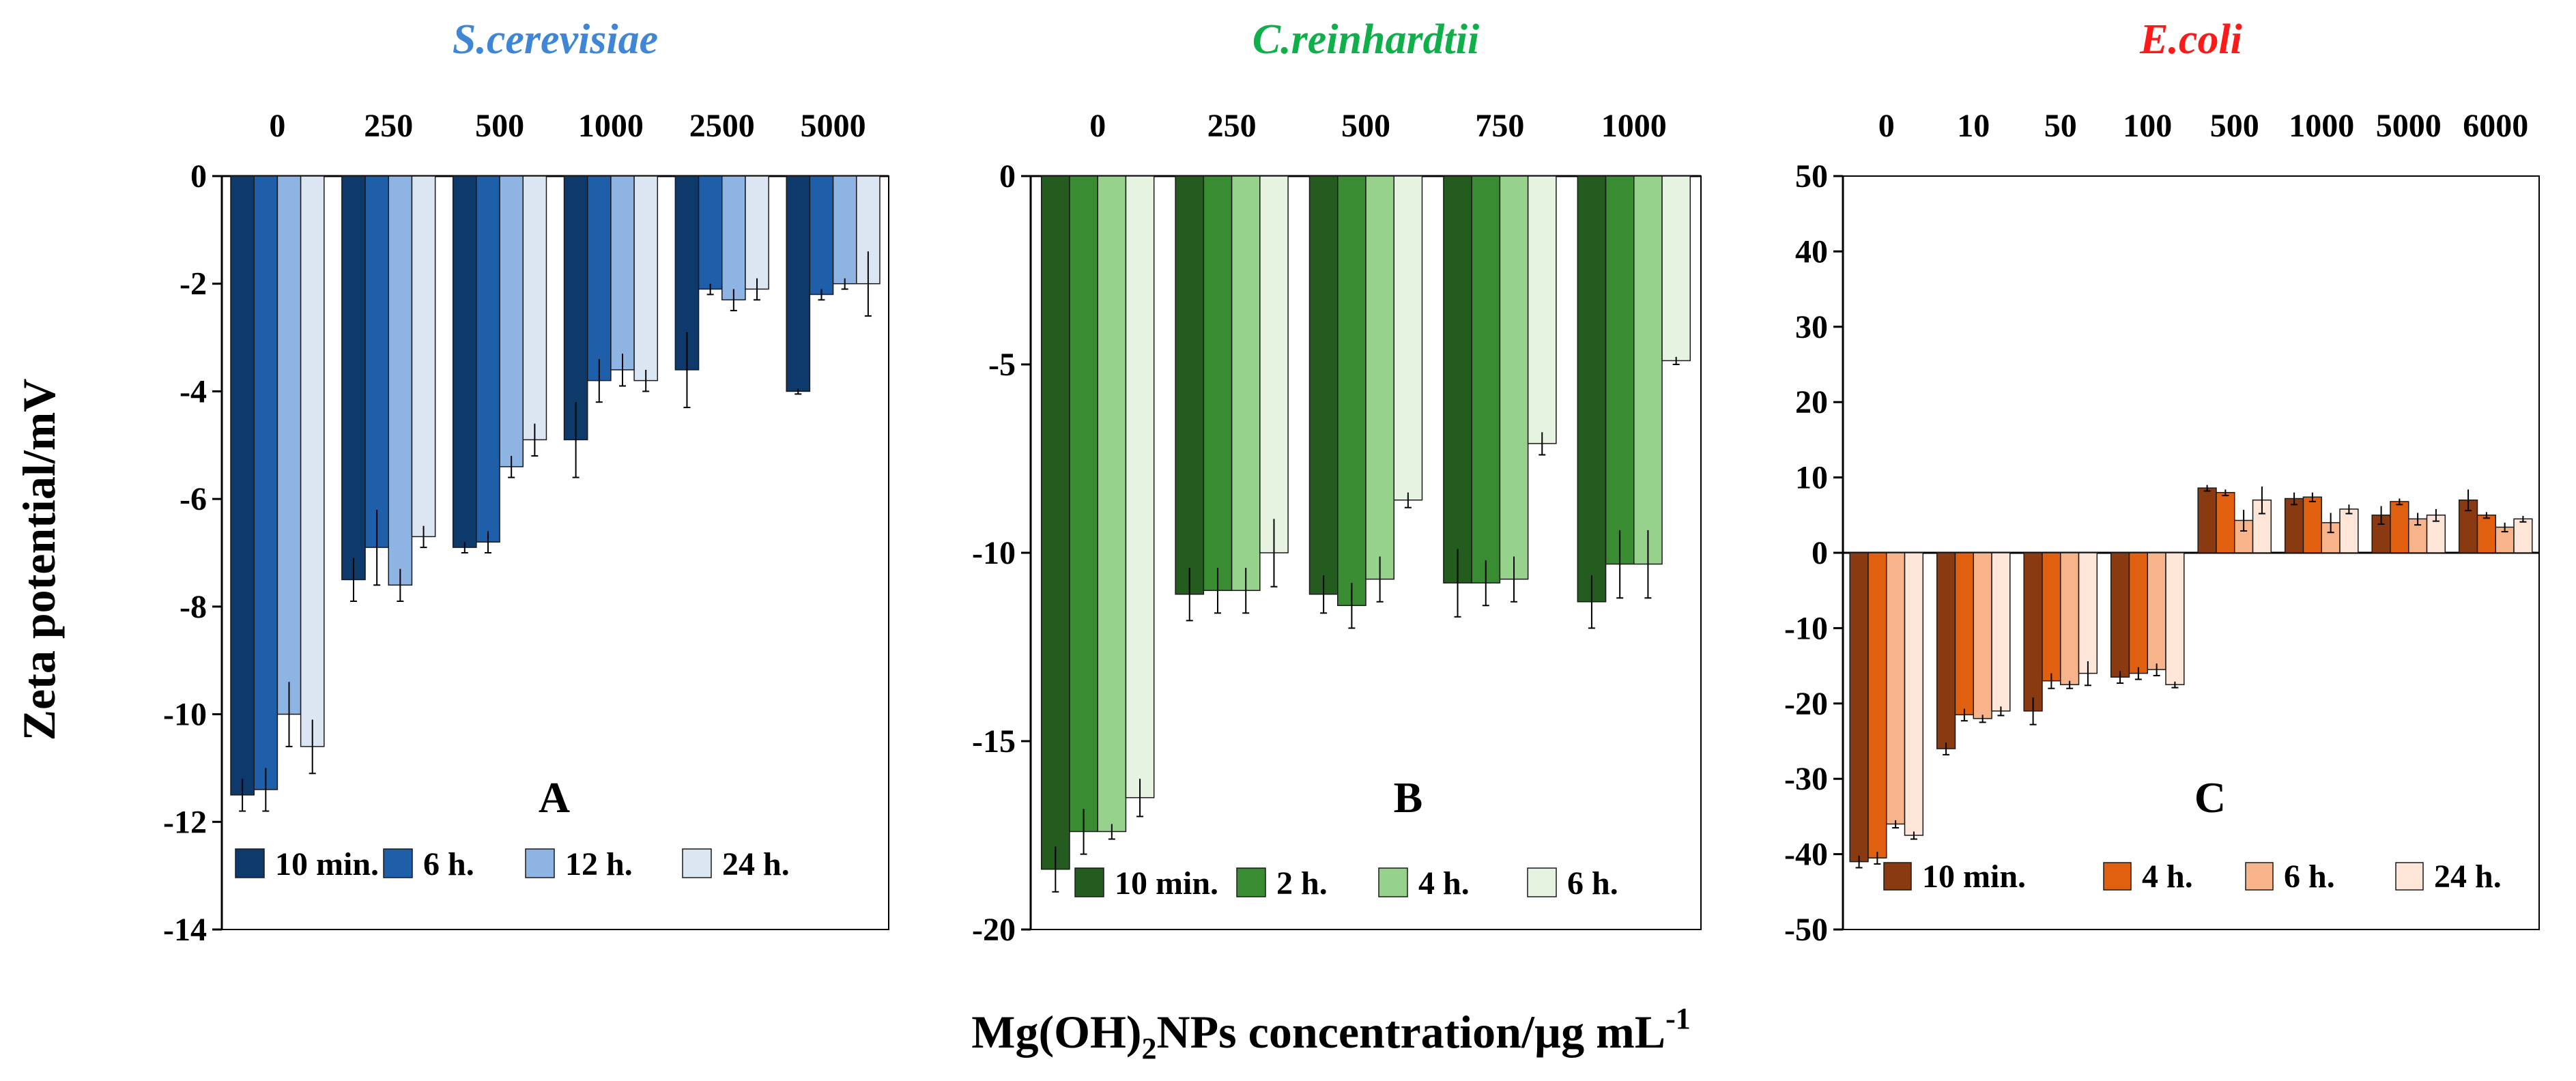 This screenshot has width=2576, height=1081. What do you see at coordinates (39, 560) in the screenshot?
I see `y-axis-label: Zeta potential/mV` at bounding box center [39, 560].